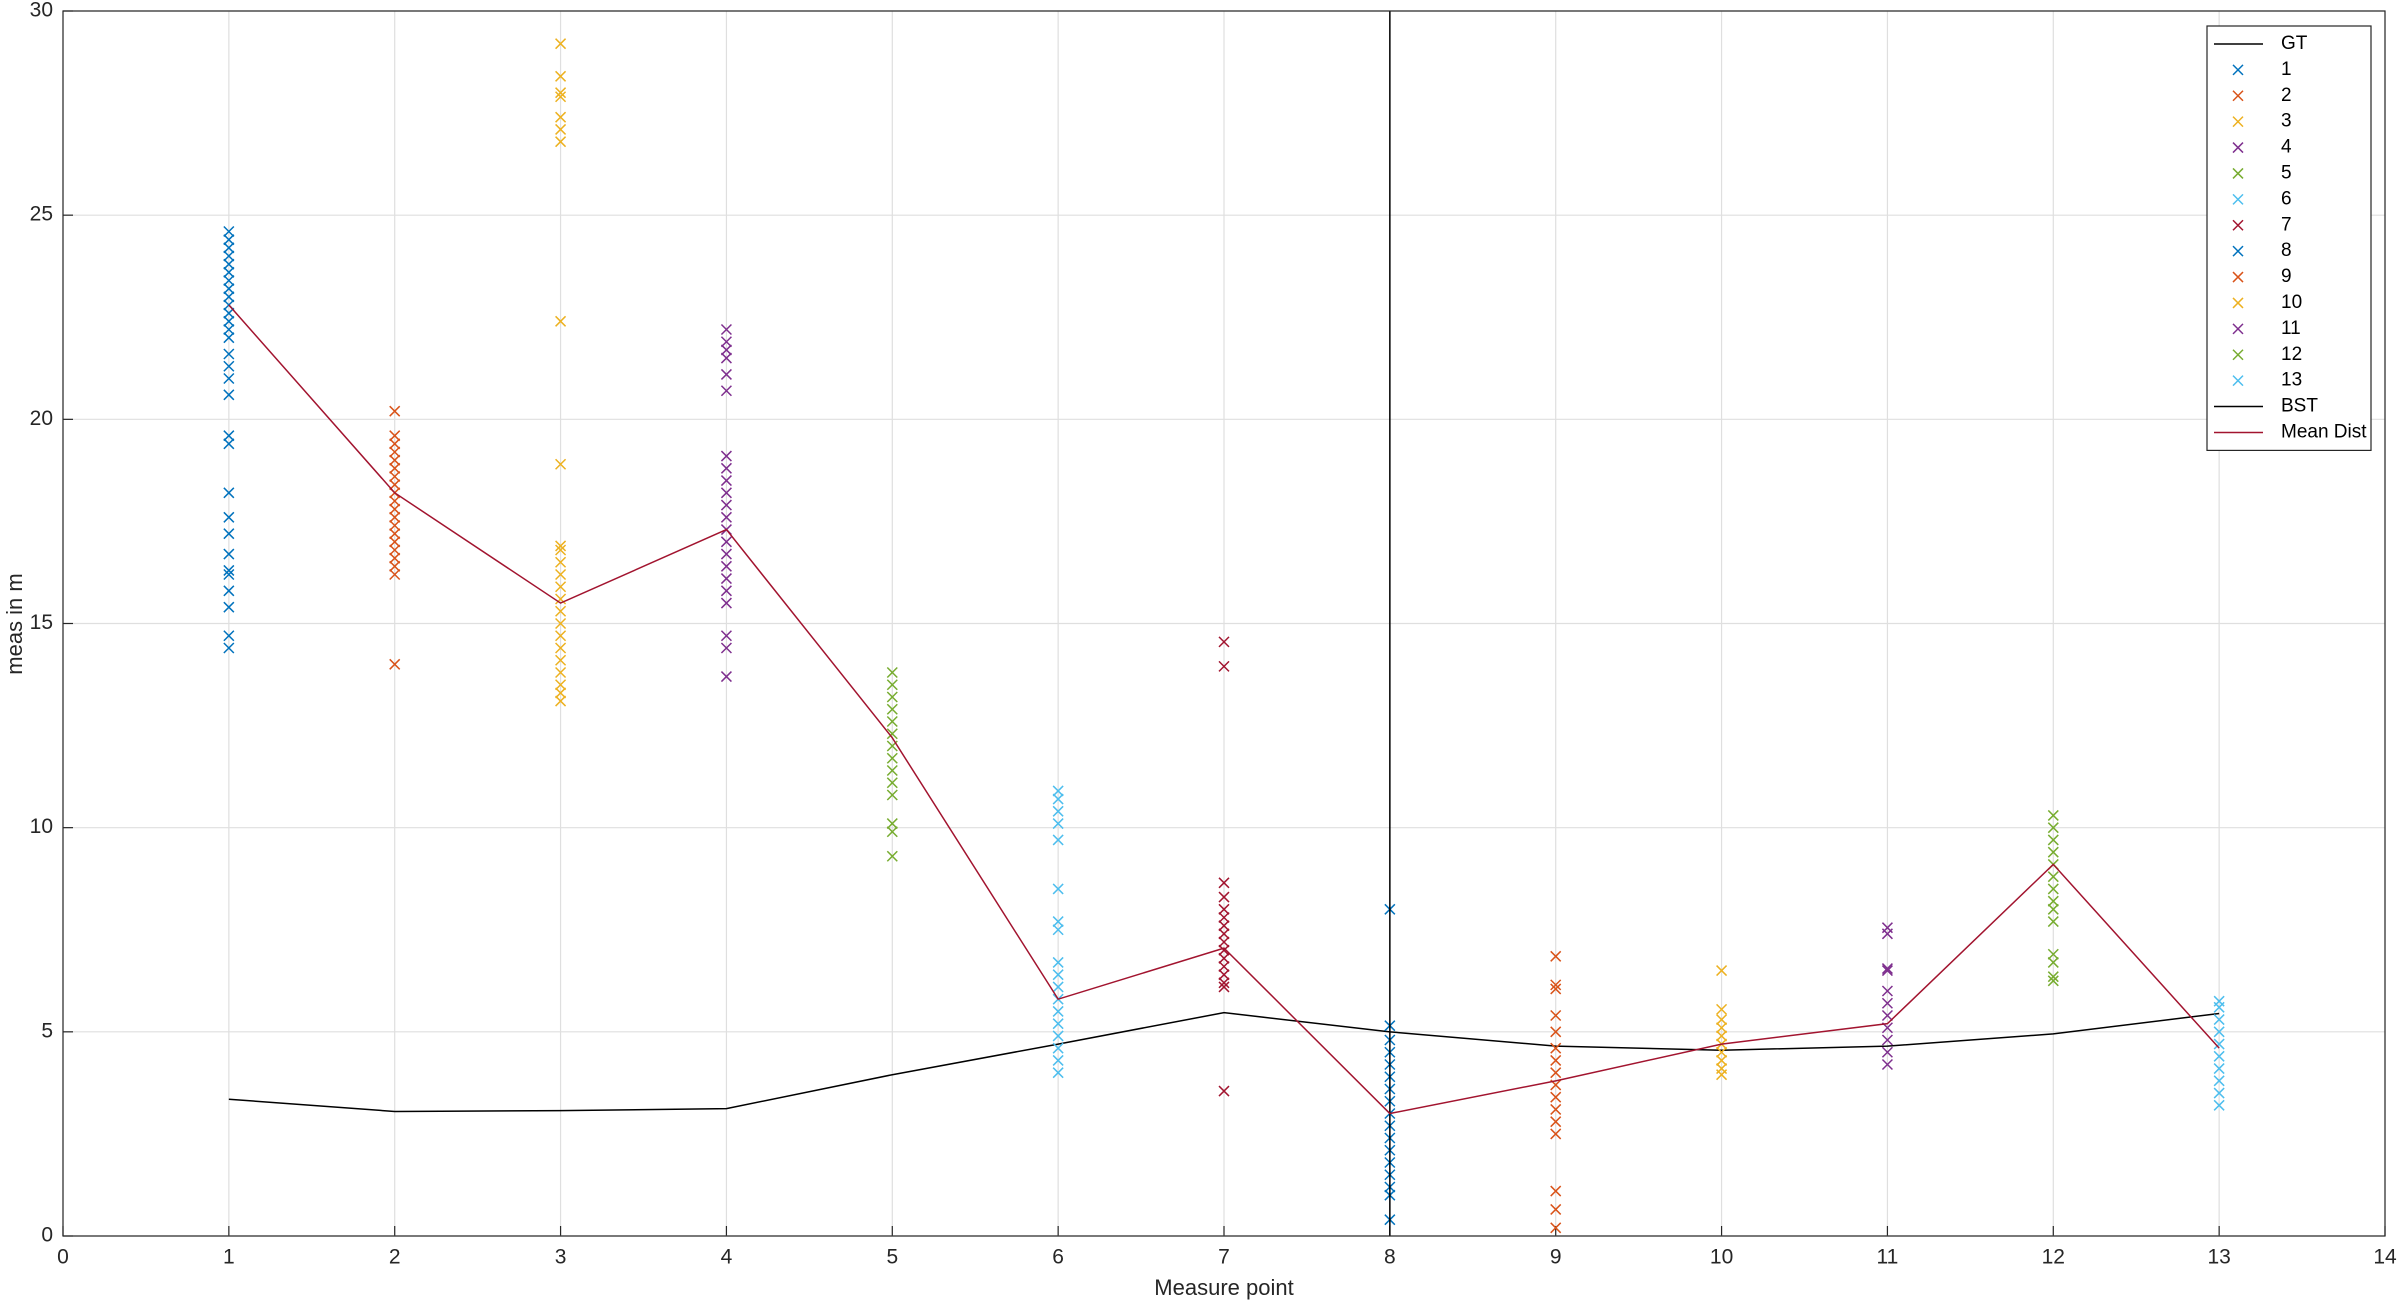  Describe the element at coordinates (2218, 1257) in the screenshot. I see `x-tick-label: 13` at that location.